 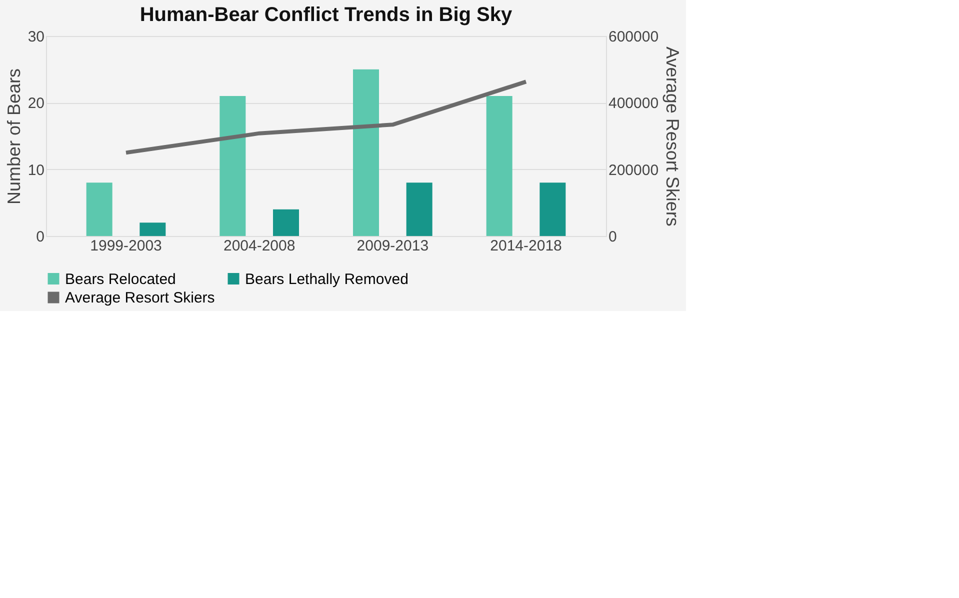 What do you see at coordinates (672, 136) in the screenshot?
I see `y2-axis-title: Average Resort Skiers` at bounding box center [672, 136].